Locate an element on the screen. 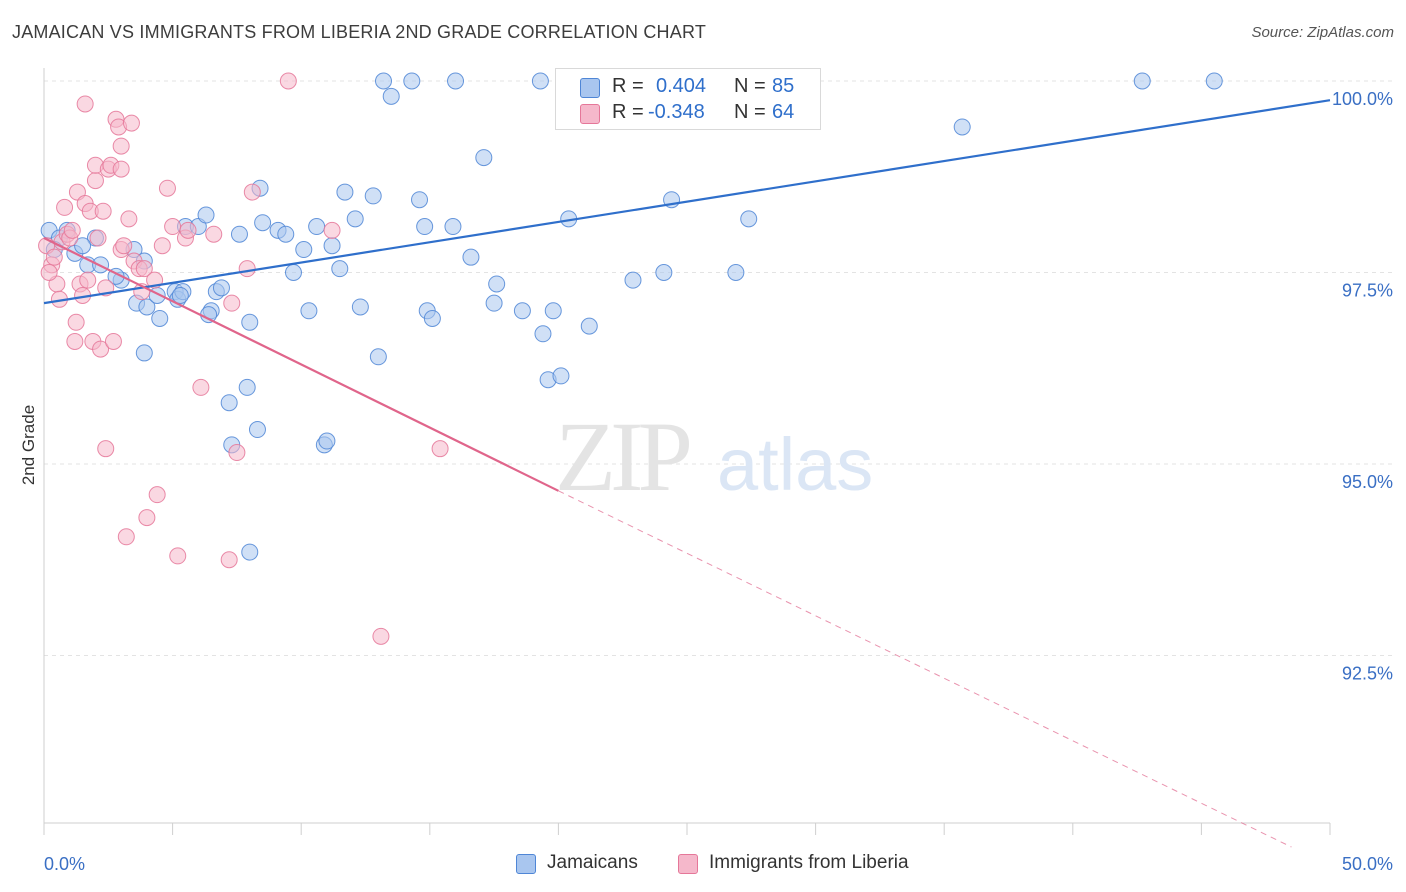 The height and width of the screenshot is (892, 1406). bottom-legend-label: Immigrants from Liberia is located at coordinates (809, 862).